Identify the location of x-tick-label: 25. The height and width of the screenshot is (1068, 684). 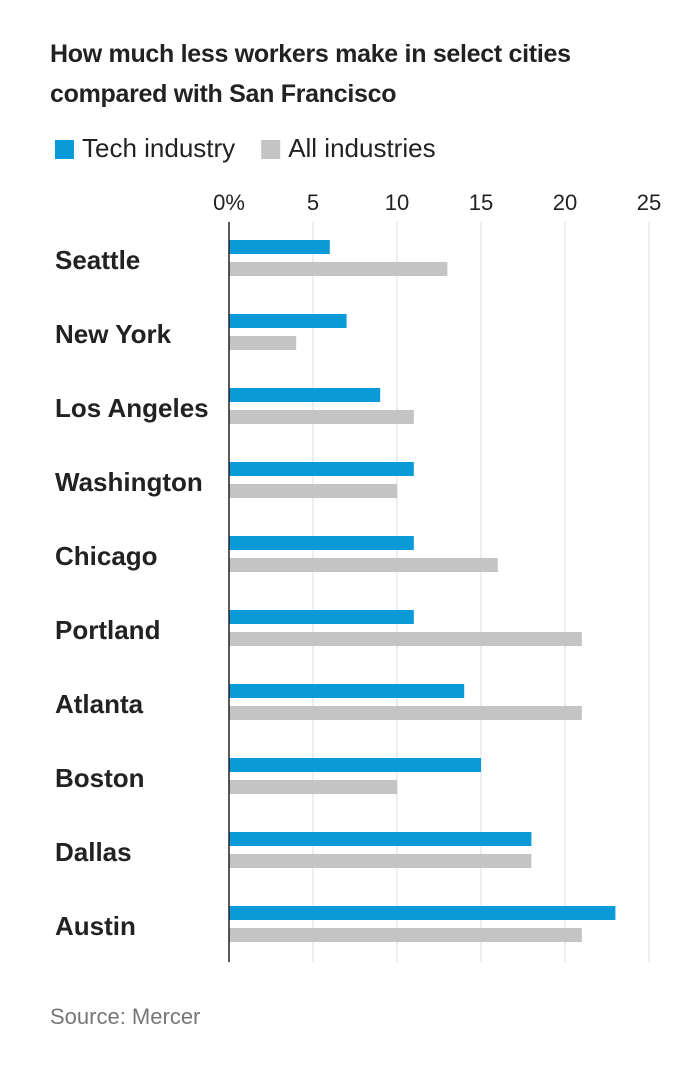
(649, 202).